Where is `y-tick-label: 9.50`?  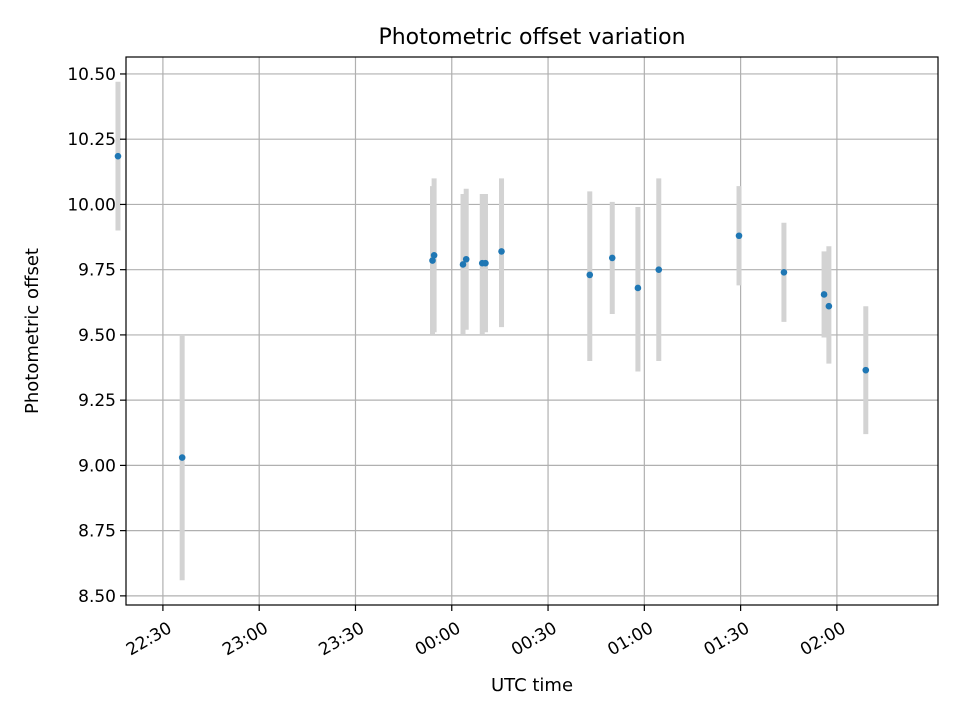 y-tick-label: 9.50 is located at coordinates (97, 336).